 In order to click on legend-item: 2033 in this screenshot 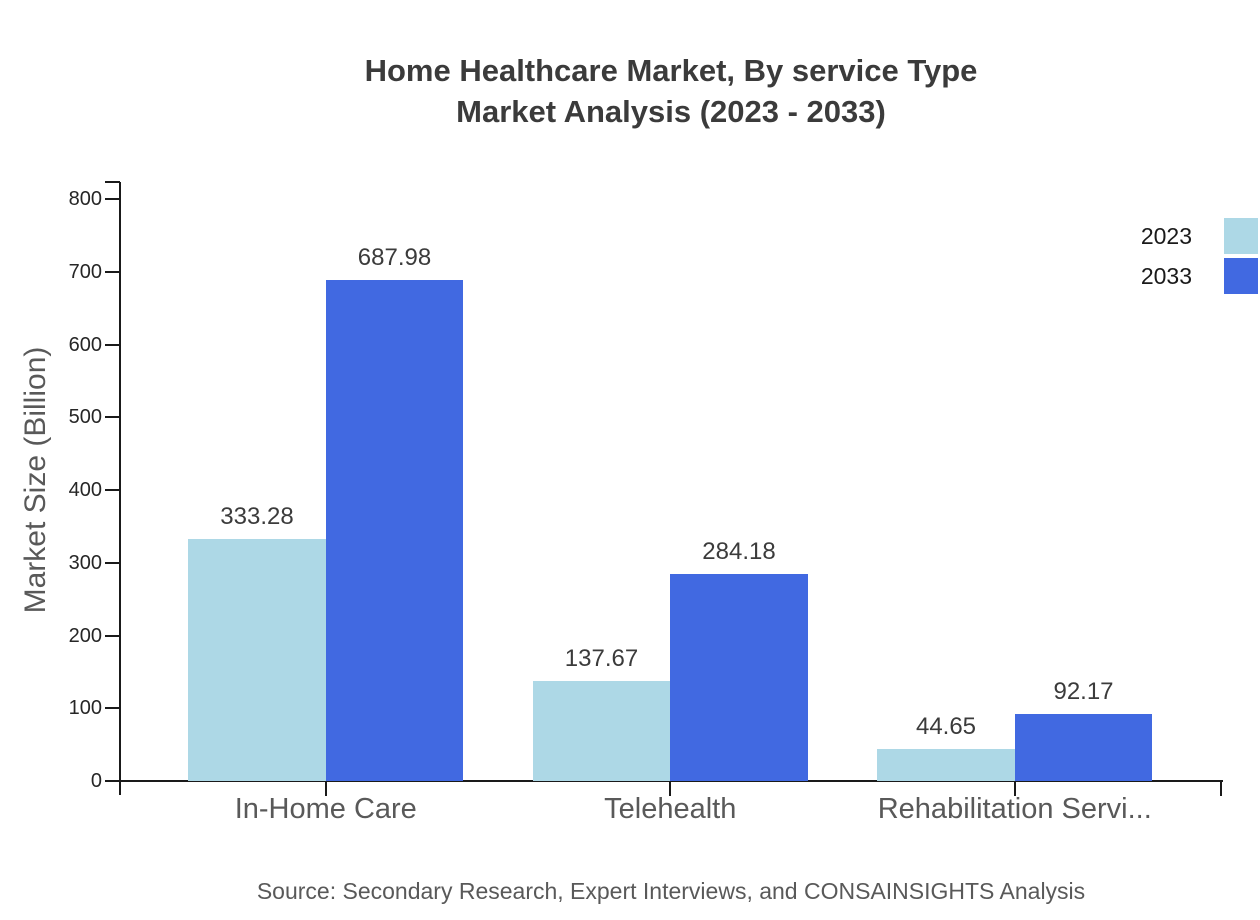, I will do `click(1199, 276)`.